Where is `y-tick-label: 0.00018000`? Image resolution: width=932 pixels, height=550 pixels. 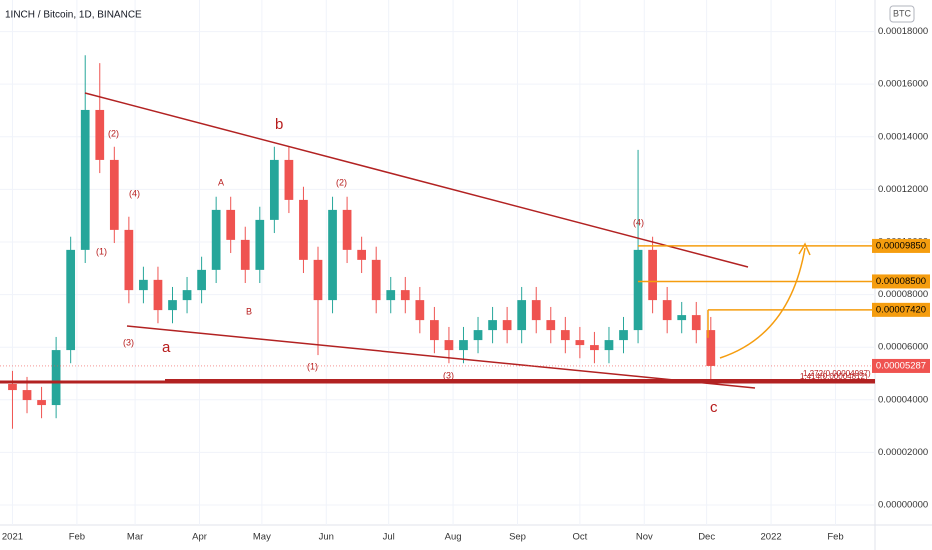 y-tick-label: 0.00018000 is located at coordinates (903, 31).